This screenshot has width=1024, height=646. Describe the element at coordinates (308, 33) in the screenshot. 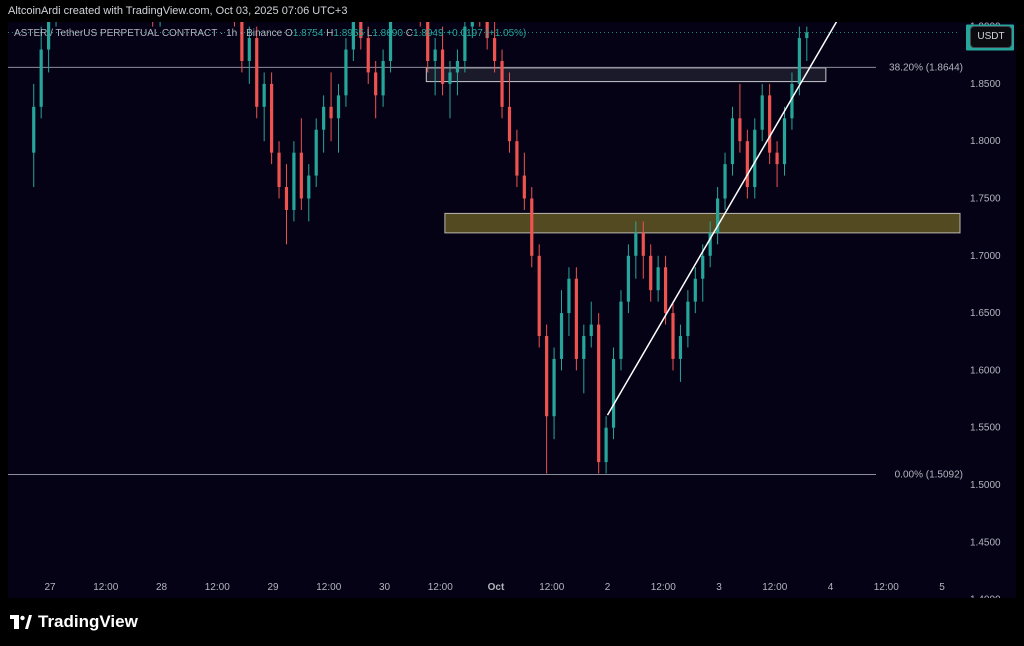

I see `open-value: 1.8754` at that location.